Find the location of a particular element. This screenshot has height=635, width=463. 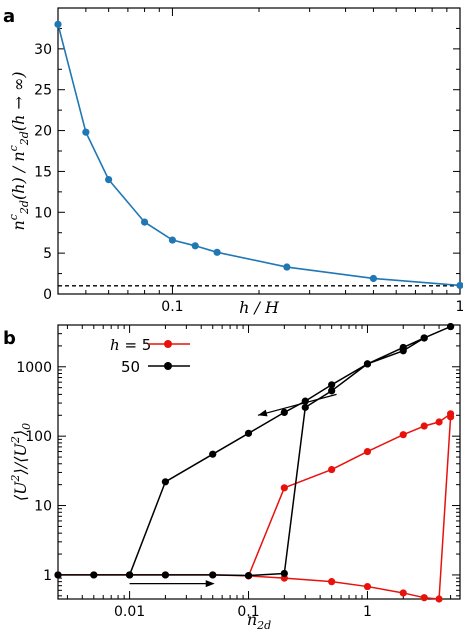

arrow-left-line is located at coordinates (297, 404).